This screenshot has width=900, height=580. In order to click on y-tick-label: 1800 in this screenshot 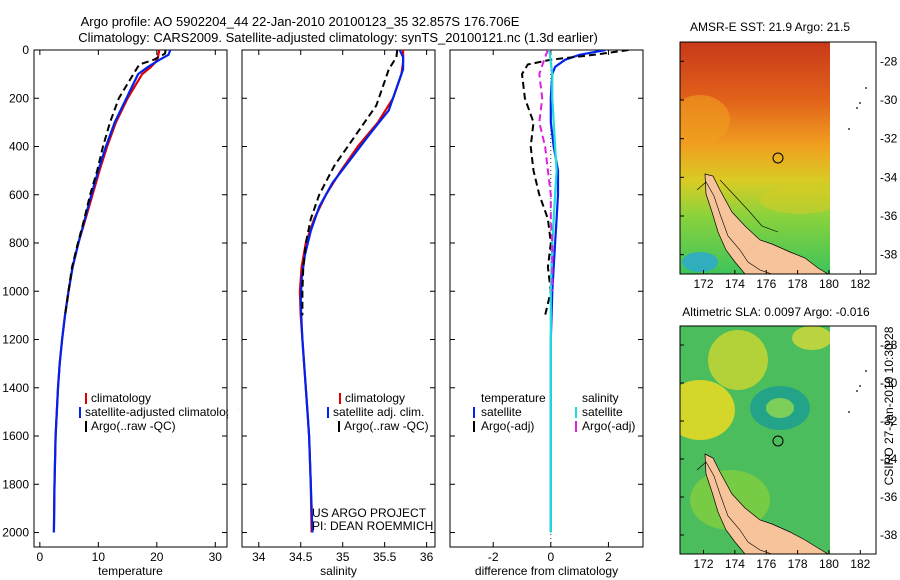, I will do `click(15, 484)`.